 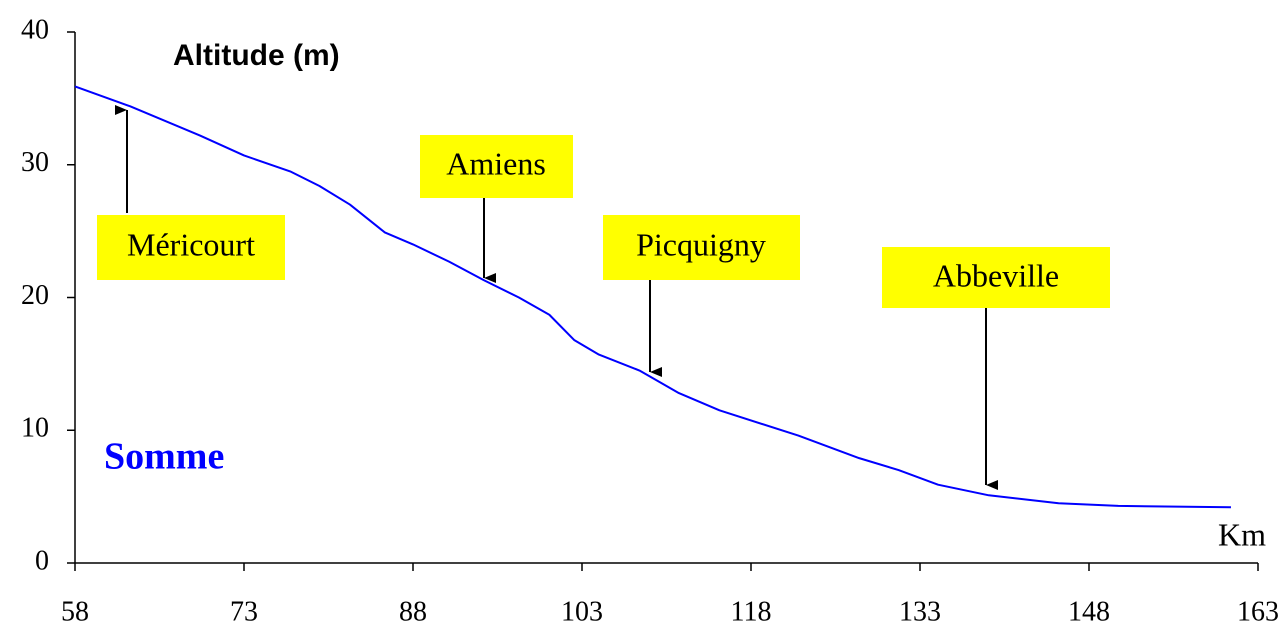 What do you see at coordinates (1242, 534) in the screenshot?
I see `x-axis-label: Km` at bounding box center [1242, 534].